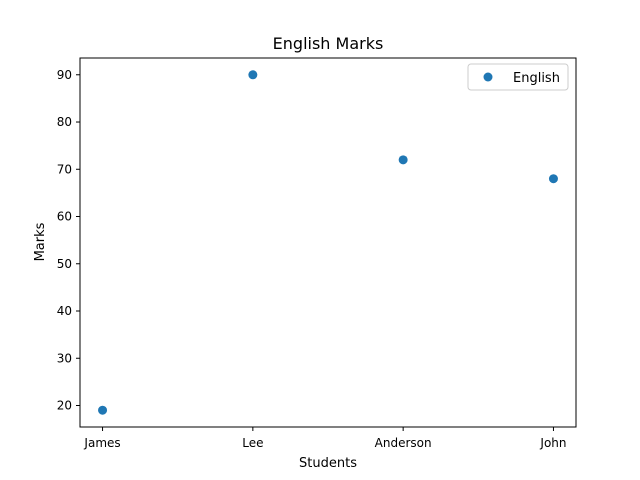 The image size is (640, 480). I want to click on y-axis-label: Marks, so click(40, 241).